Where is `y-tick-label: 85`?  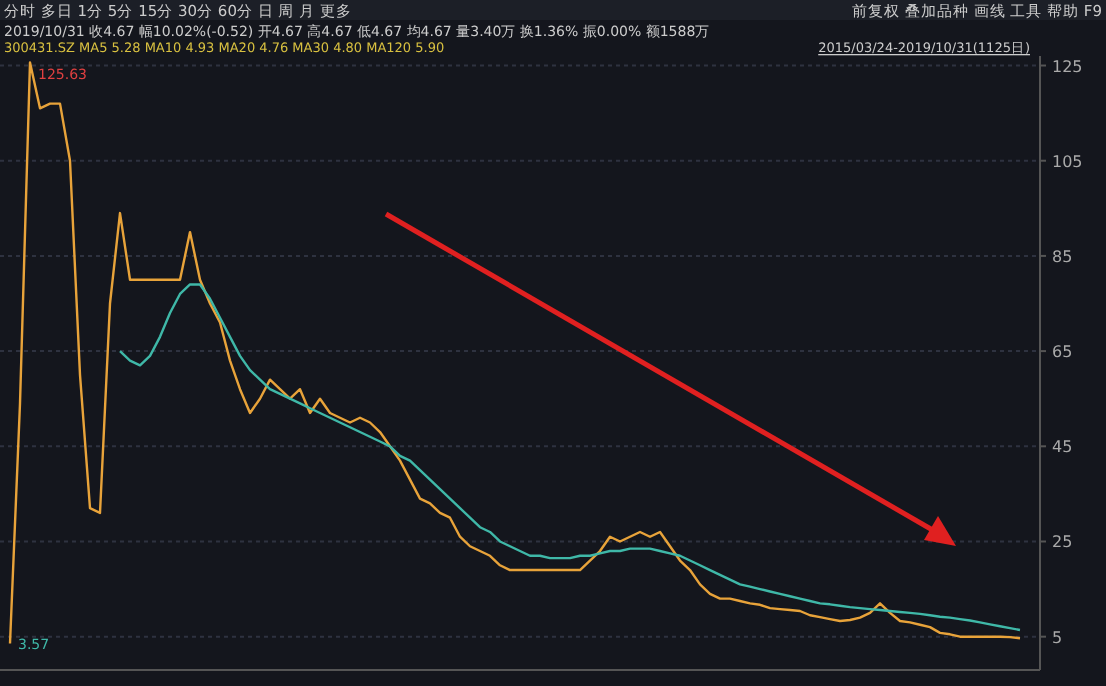 y-tick-label: 85 is located at coordinates (1062, 256).